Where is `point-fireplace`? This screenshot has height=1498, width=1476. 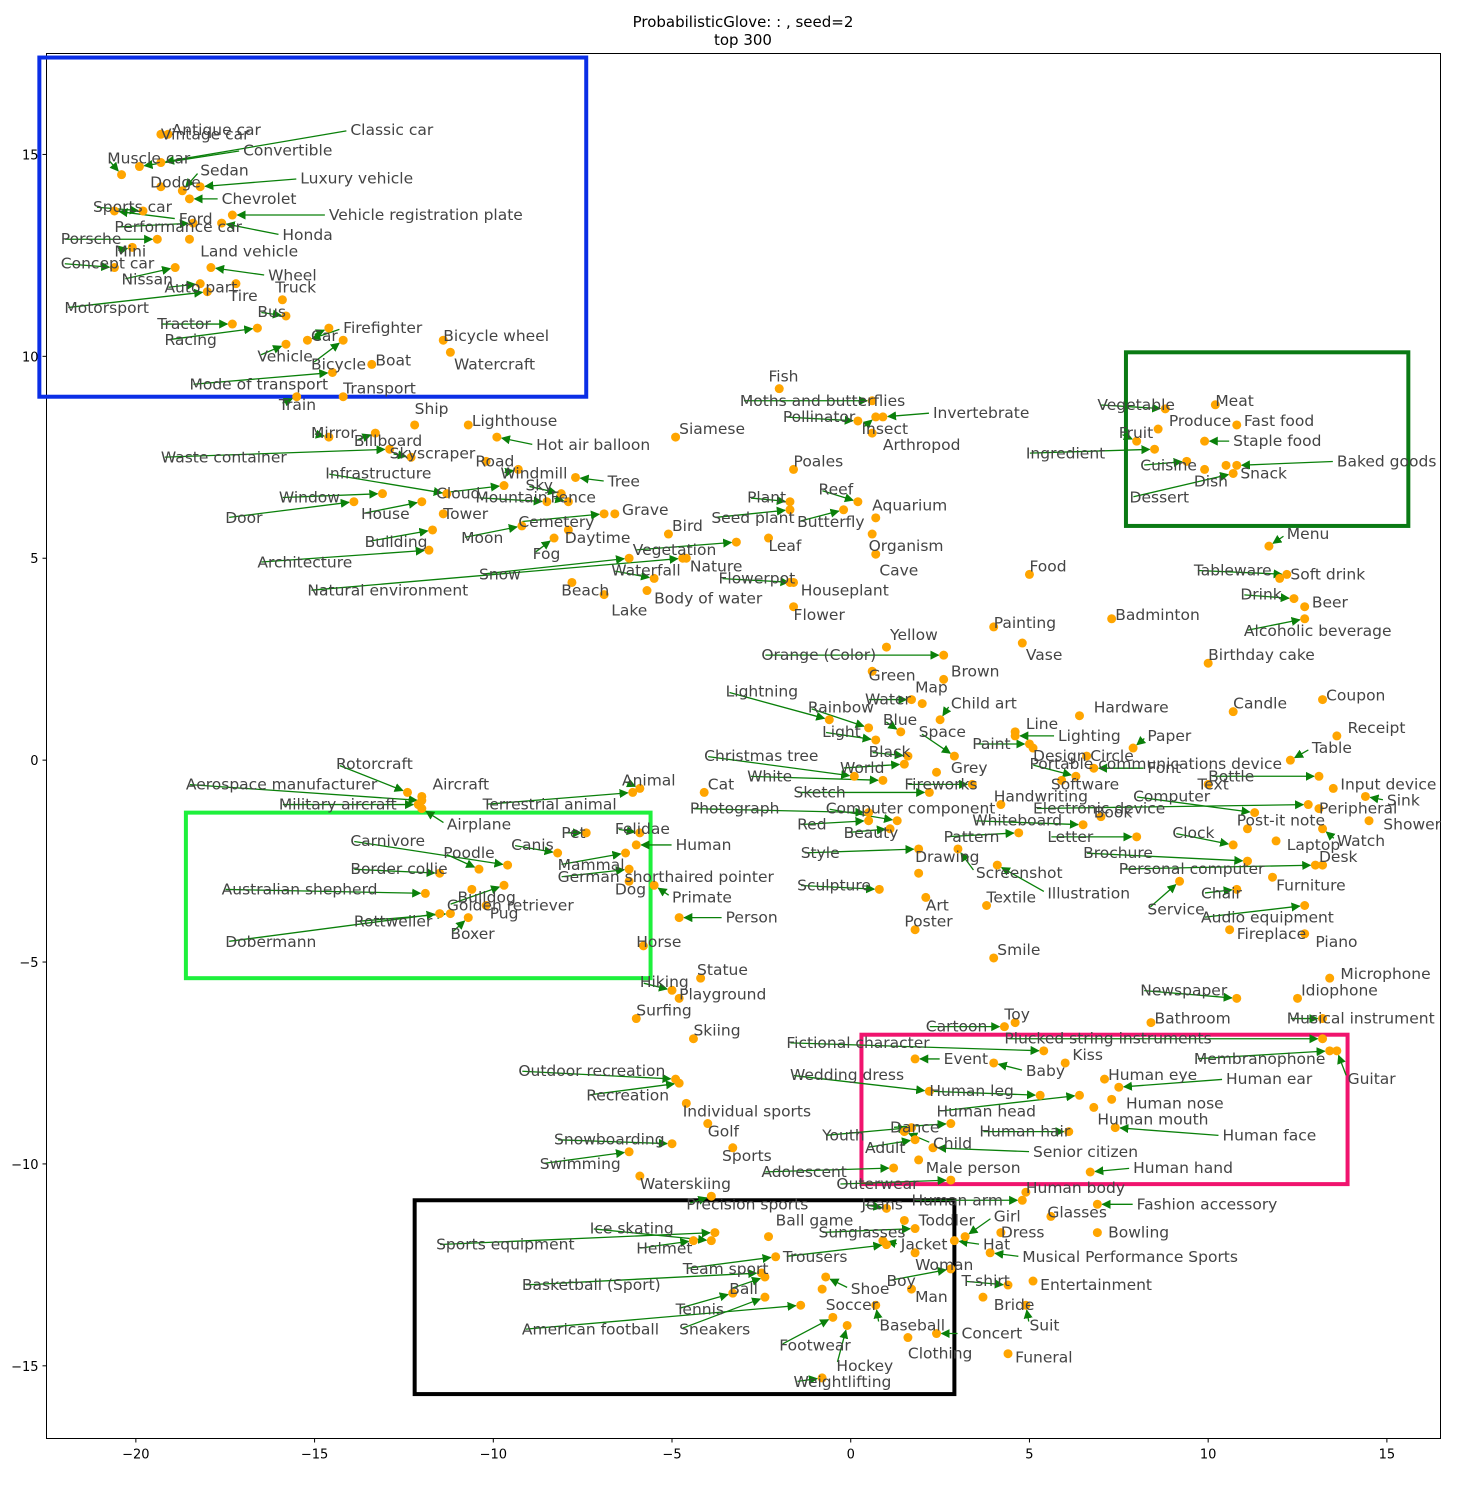 point-fireplace is located at coordinates (1230, 930).